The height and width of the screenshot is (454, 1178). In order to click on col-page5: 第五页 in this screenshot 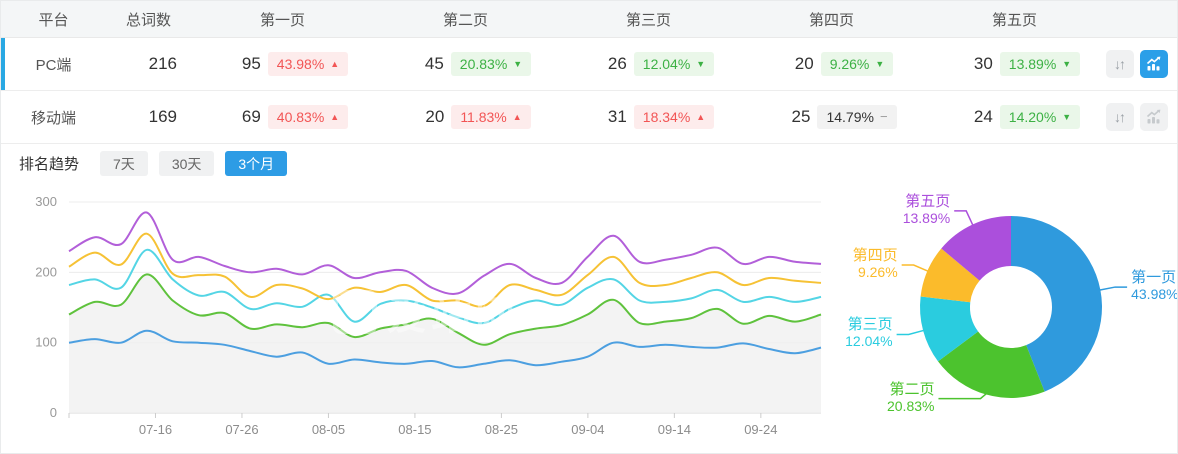, I will do `click(1014, 20)`.